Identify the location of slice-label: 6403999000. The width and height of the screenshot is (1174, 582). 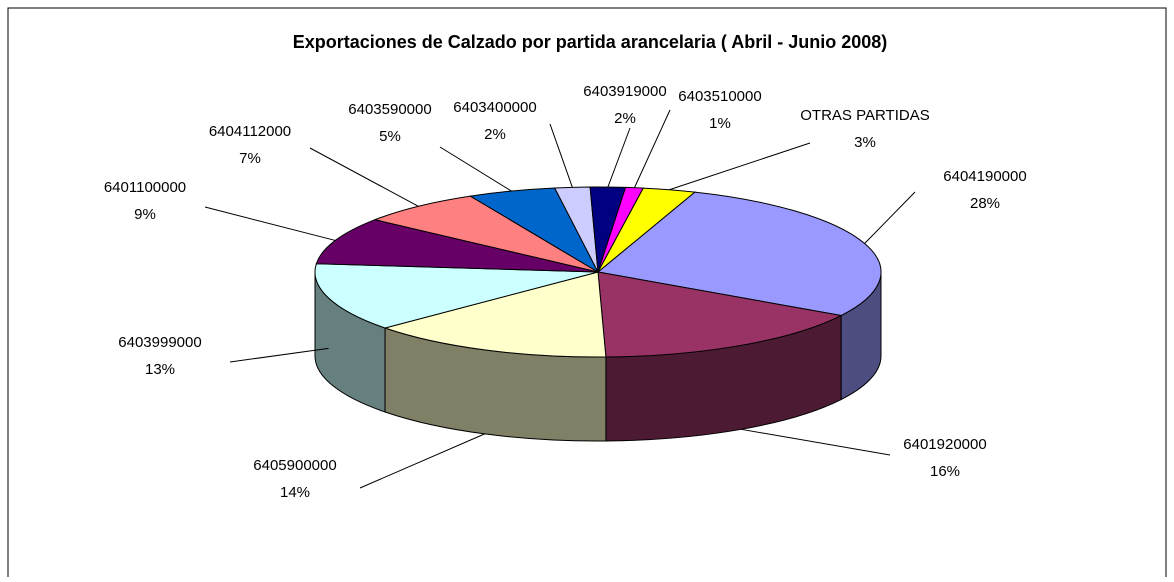
(159, 342).